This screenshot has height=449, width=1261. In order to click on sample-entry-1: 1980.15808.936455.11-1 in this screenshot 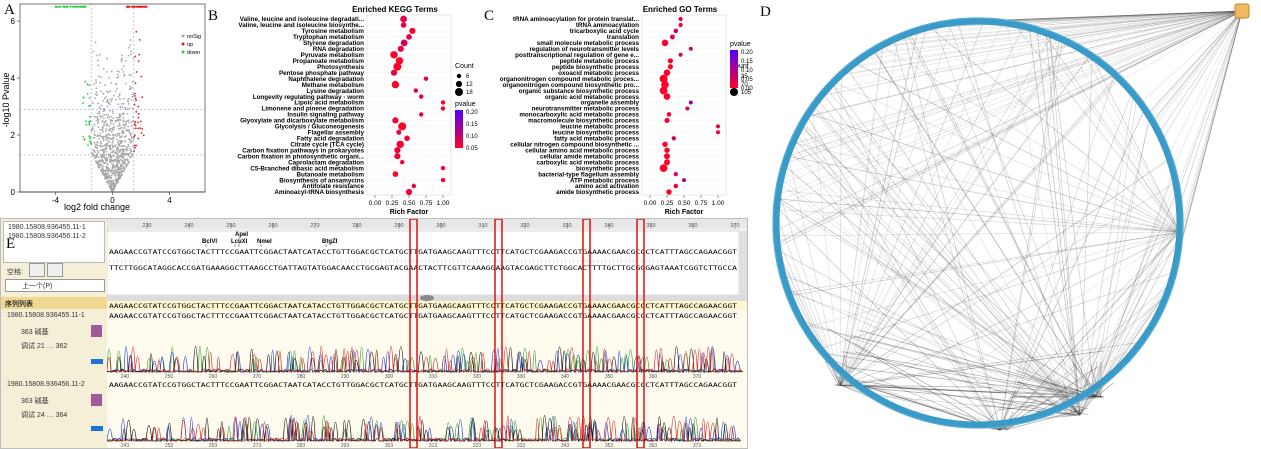, I will do `click(47, 227)`.